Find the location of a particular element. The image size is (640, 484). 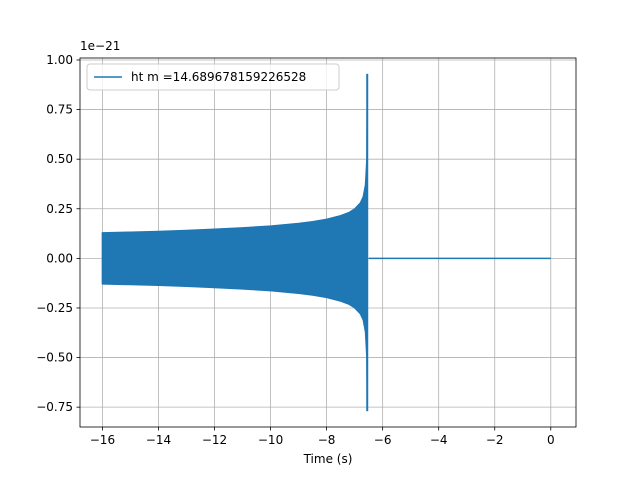

y-tick-label: −0.75 is located at coordinates (54, 407).